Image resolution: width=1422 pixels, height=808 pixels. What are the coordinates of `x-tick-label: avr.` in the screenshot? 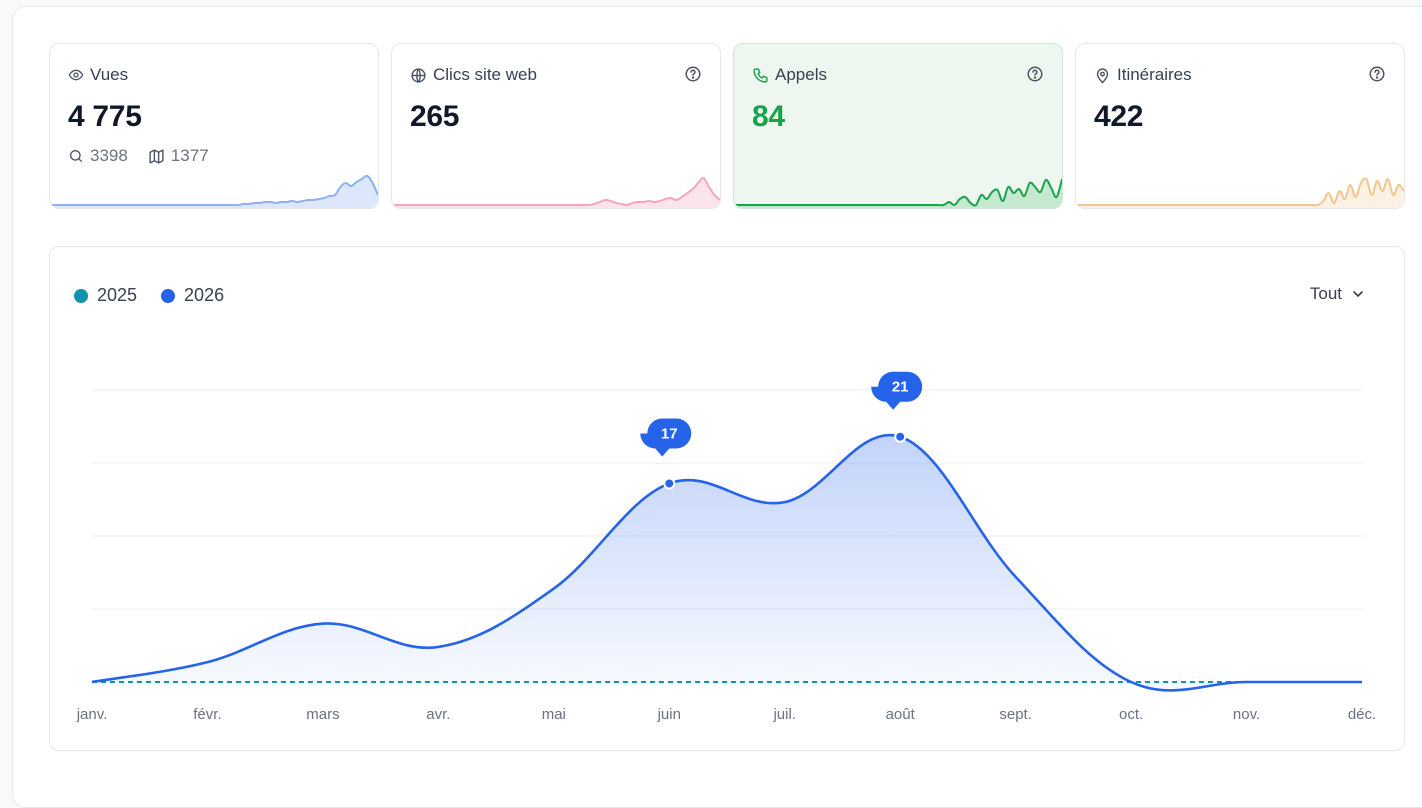 It's located at (438, 714).